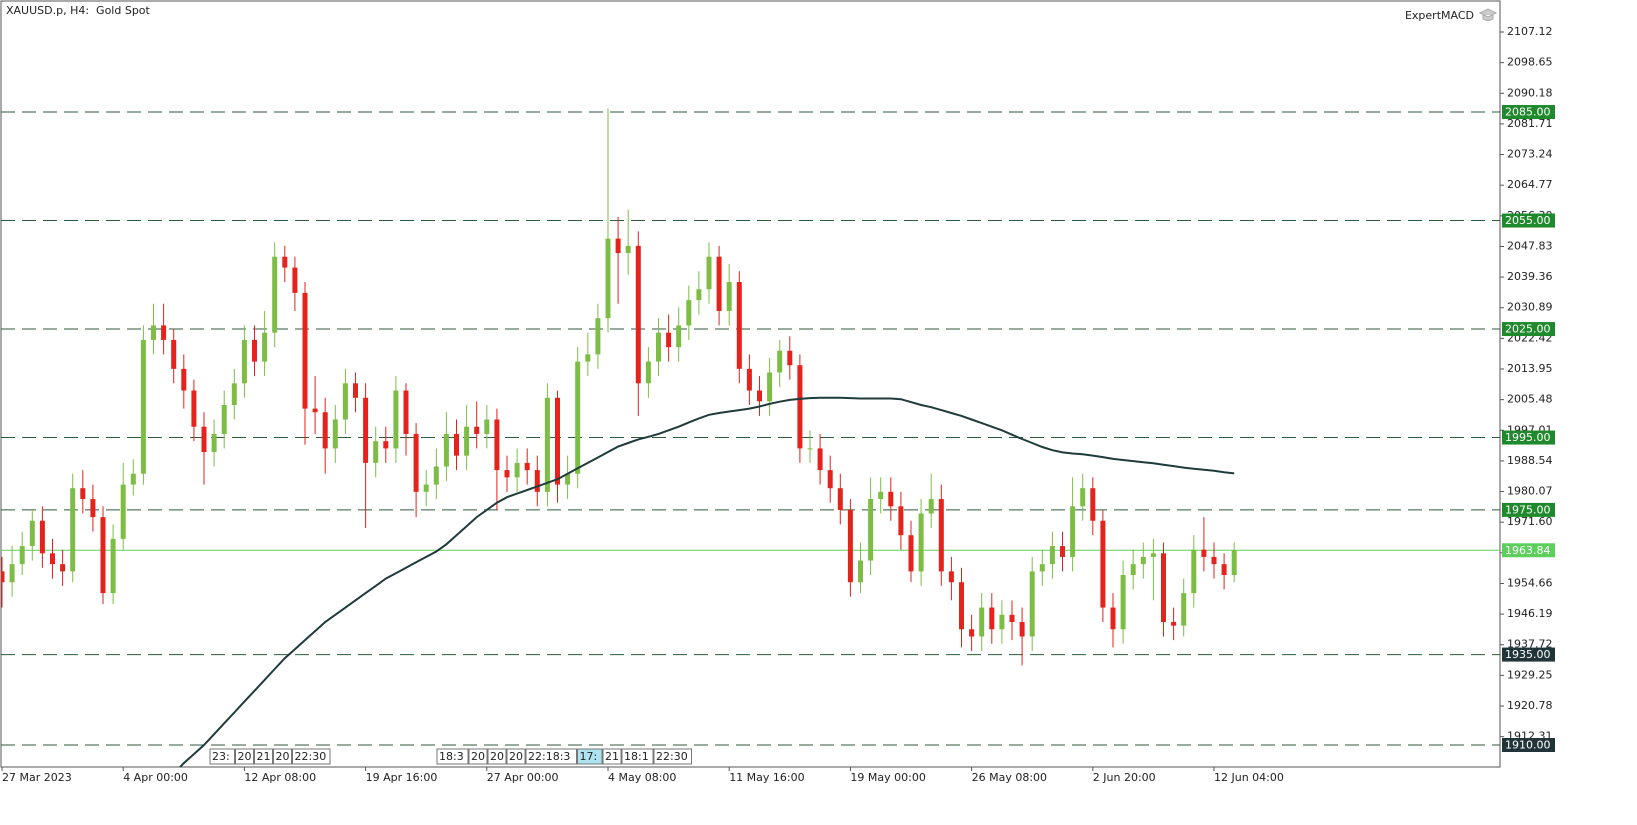  Describe the element at coordinates (1528, 654) in the screenshot. I see `level-label: 1935.00` at that location.